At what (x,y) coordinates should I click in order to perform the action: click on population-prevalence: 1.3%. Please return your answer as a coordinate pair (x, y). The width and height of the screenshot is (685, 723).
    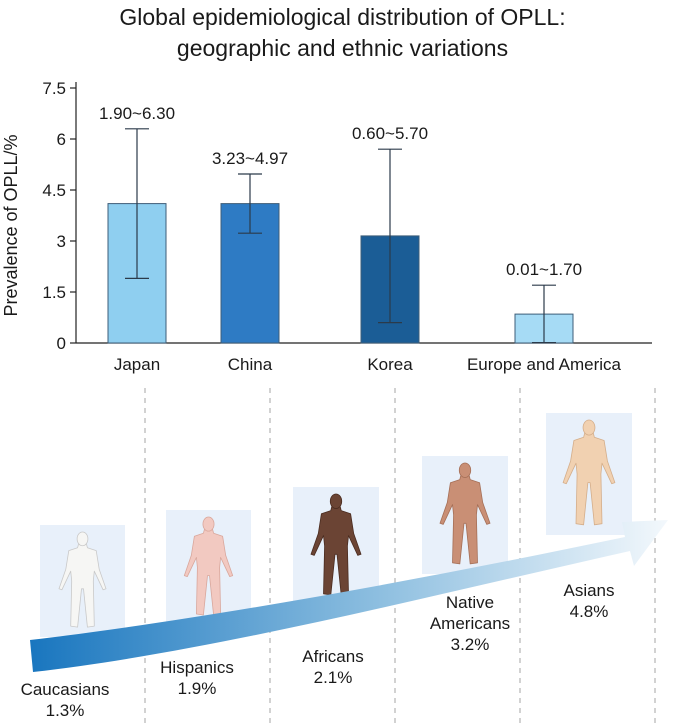
    Looking at the image, I should click on (65, 710).